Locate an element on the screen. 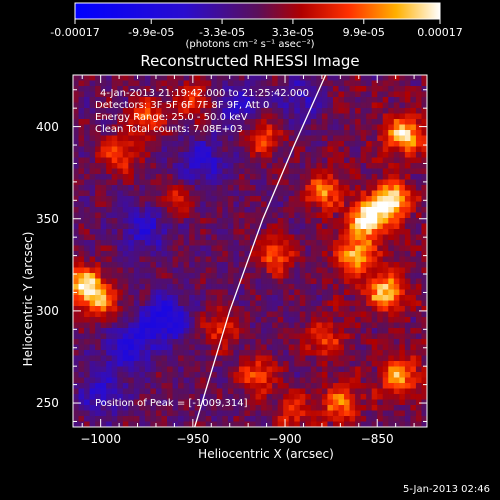  colorbar-tick-label: 0.00017 is located at coordinates (440, 32).